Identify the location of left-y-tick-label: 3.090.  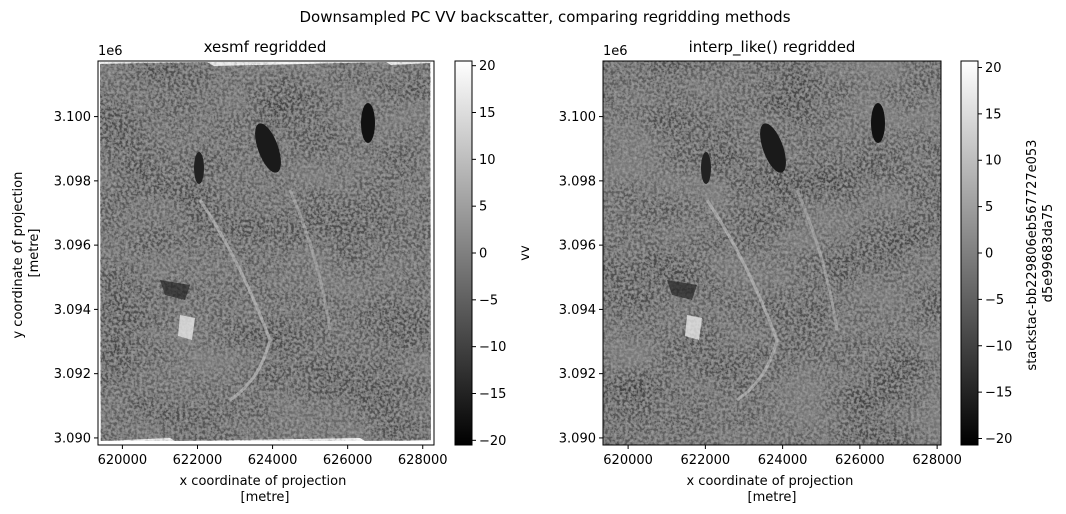
(72, 438).